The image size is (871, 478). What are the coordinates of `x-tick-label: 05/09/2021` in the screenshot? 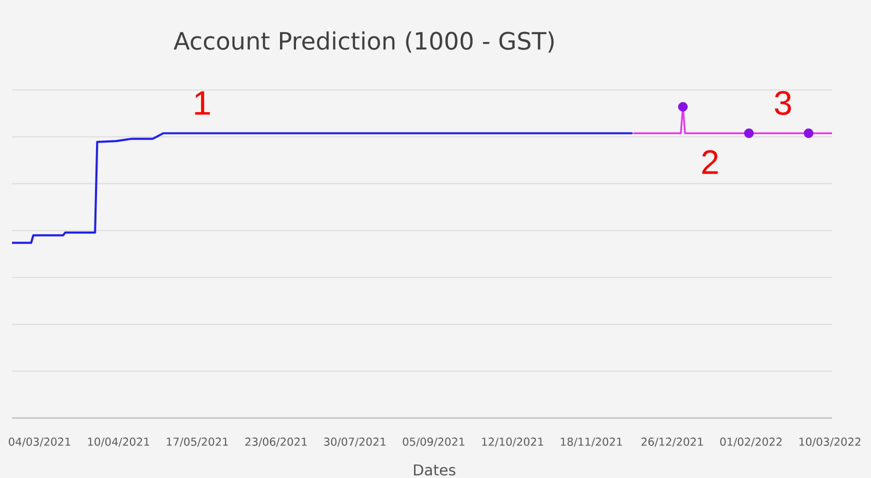 It's located at (433, 442).